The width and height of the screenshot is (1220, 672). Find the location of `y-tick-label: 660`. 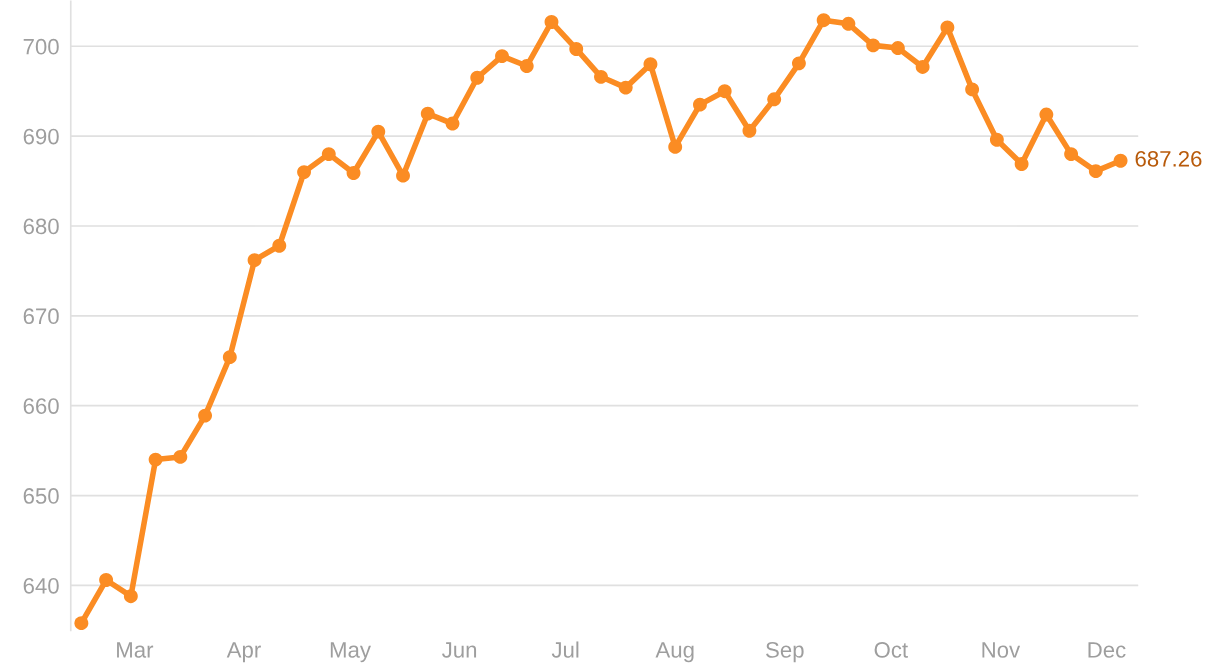

y-tick-label: 660 is located at coordinates (41, 406).